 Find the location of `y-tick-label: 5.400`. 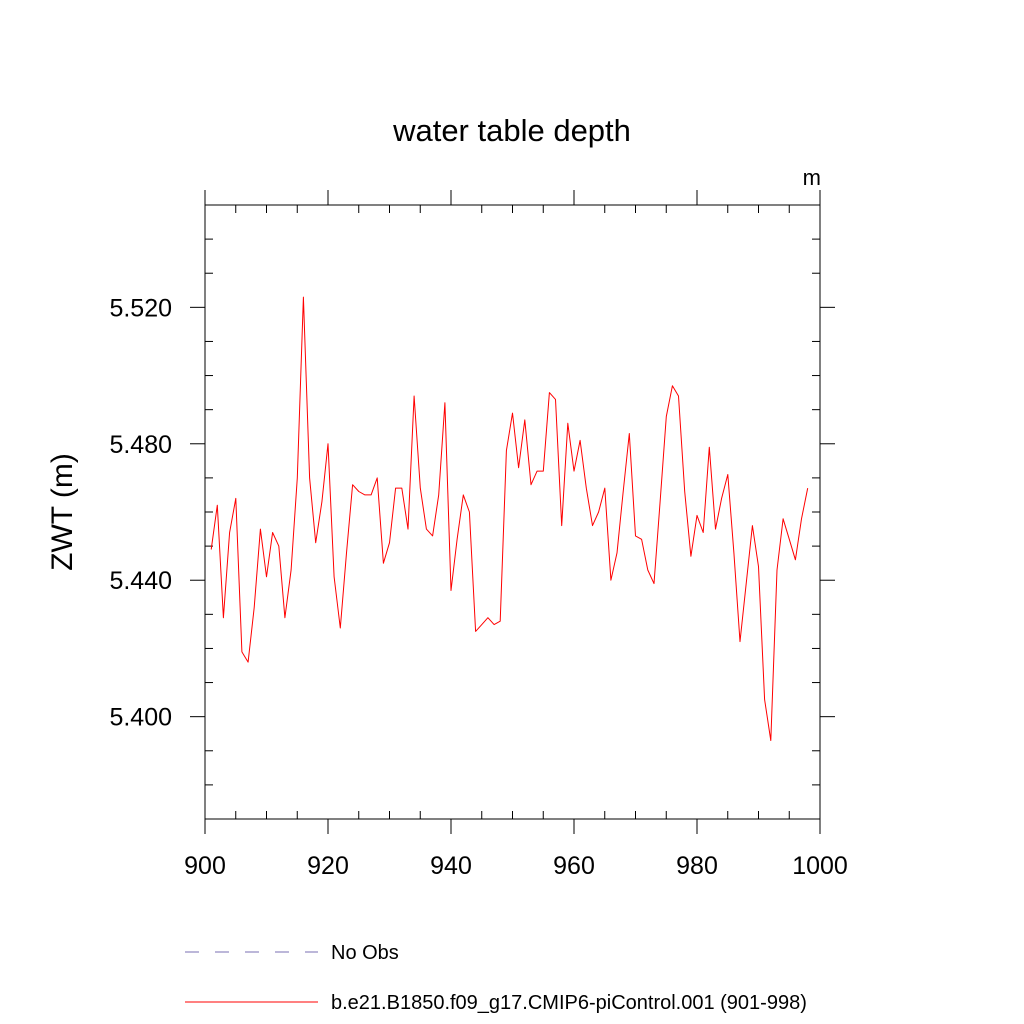

y-tick-label: 5.400 is located at coordinates (140, 718).